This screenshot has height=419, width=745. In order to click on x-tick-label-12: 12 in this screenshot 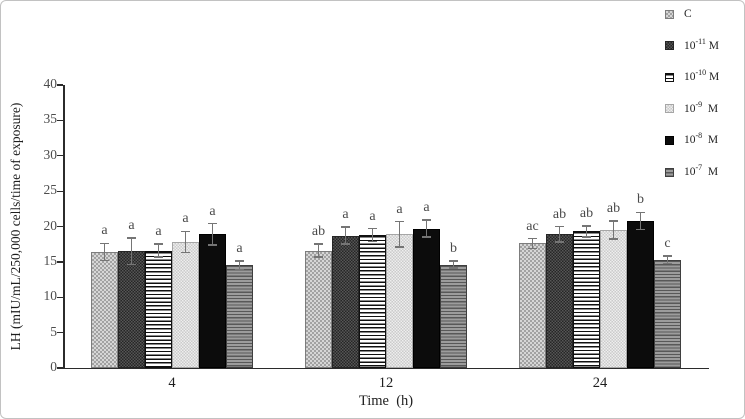, I will do `click(386, 383)`.